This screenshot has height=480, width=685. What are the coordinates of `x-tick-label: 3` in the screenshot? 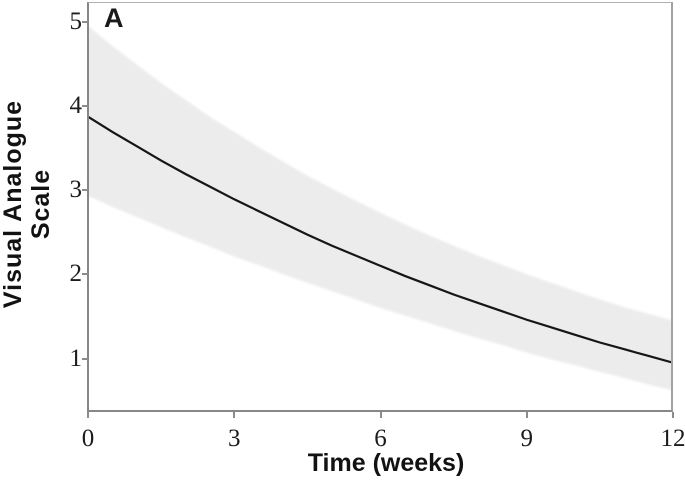 It's located at (234, 438).